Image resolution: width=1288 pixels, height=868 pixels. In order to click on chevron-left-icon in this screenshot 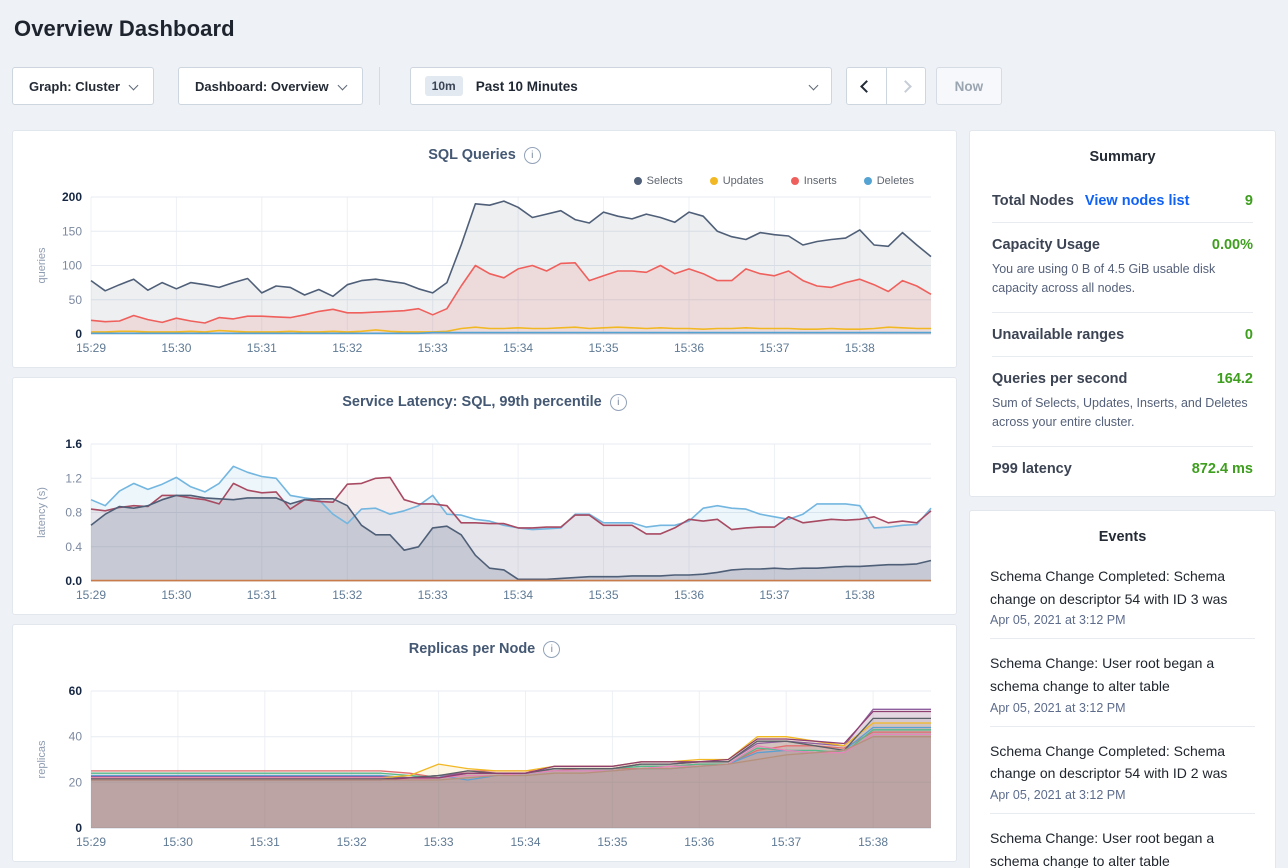, I will do `click(866, 86)`.